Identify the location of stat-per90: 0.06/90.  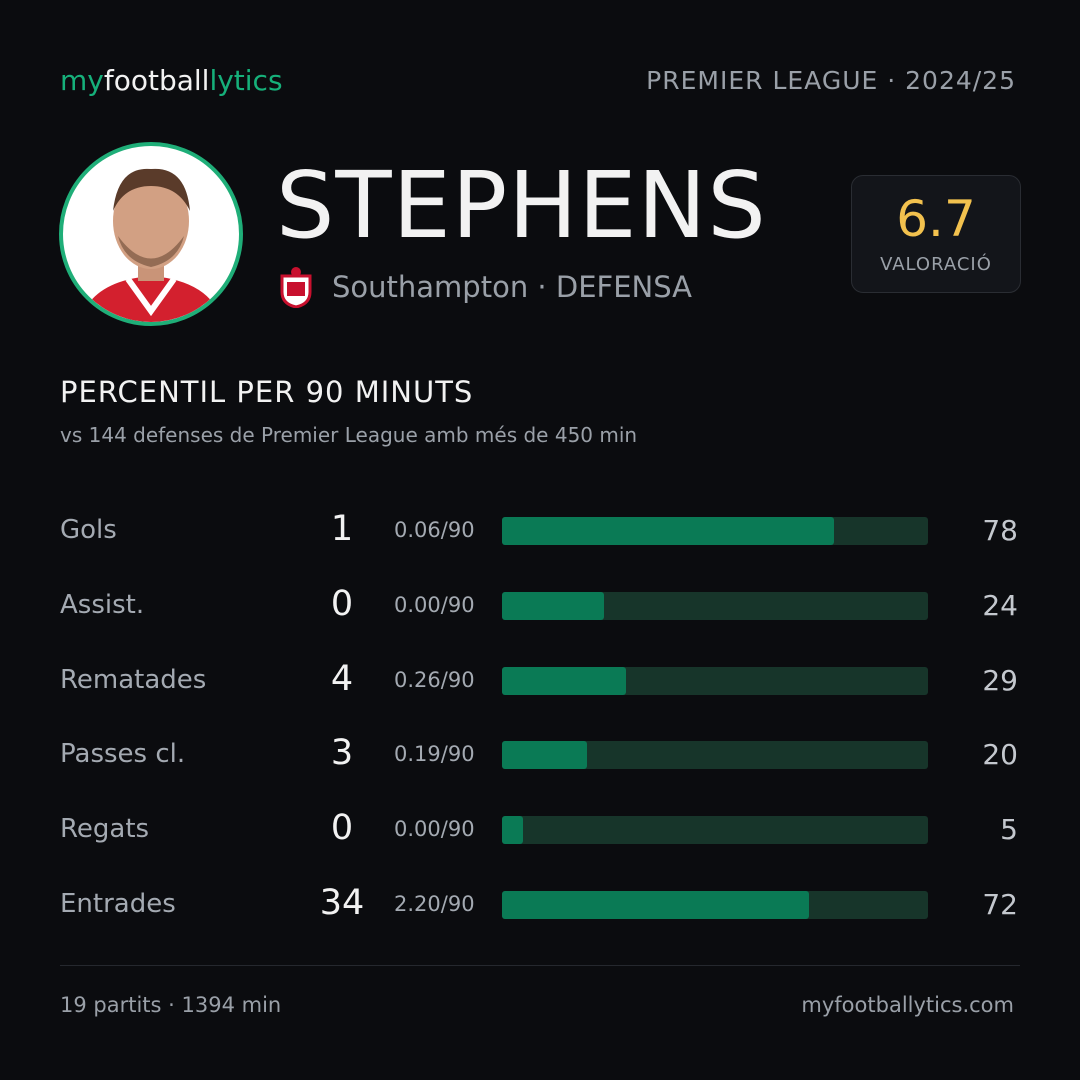
(434, 530).